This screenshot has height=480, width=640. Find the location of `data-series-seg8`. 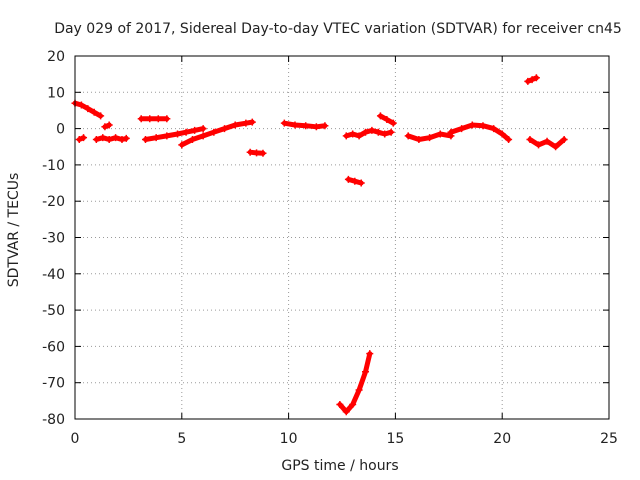

data-series-seg8 is located at coordinates (256, 152).